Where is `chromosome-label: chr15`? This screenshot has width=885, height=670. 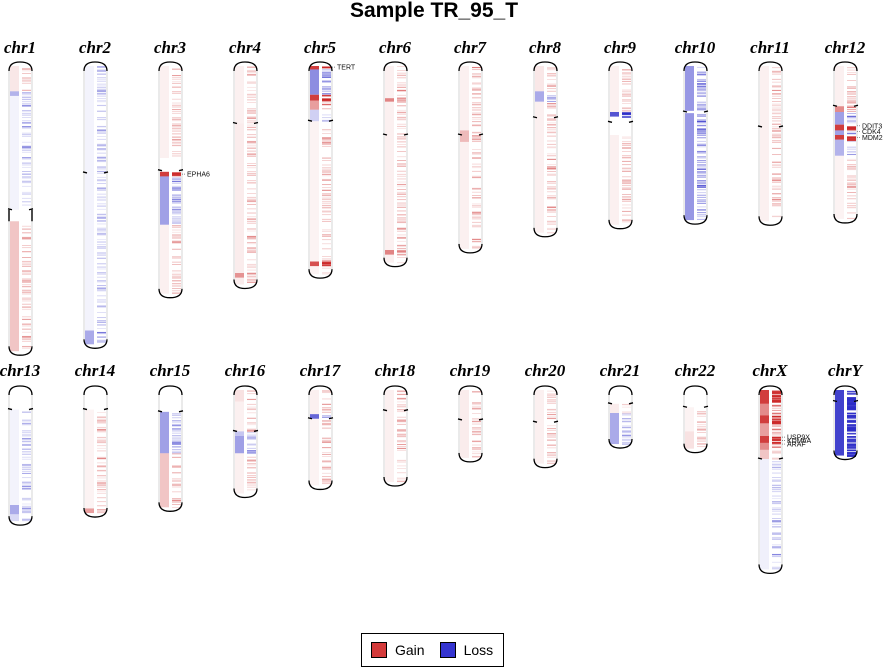
chromosome-label: chr15 is located at coordinates (170, 370).